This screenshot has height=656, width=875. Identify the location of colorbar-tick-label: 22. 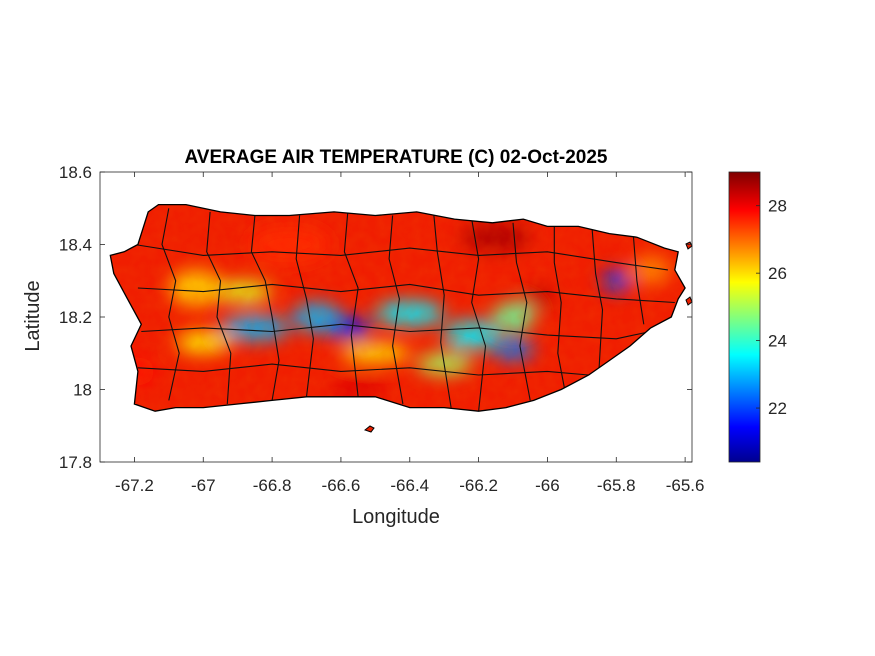
(777, 408).